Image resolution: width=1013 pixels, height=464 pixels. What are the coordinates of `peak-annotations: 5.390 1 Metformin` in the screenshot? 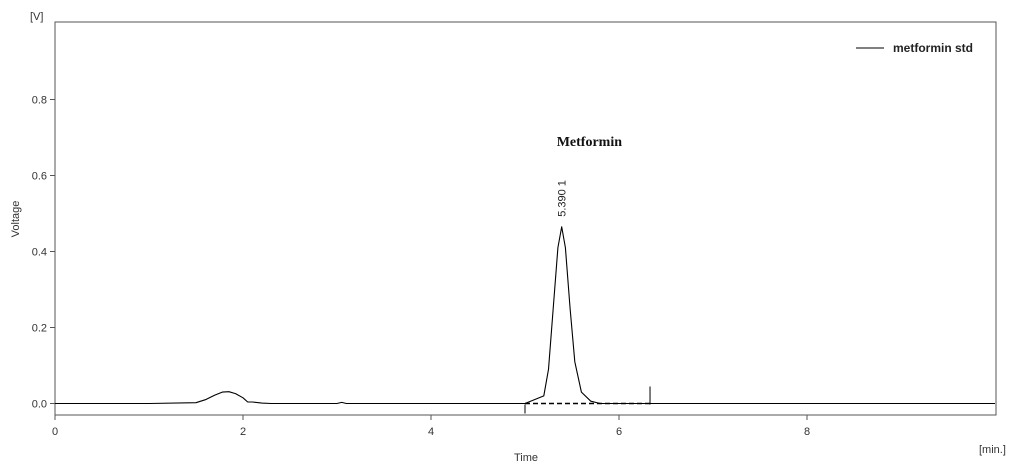 It's located at (590, 176).